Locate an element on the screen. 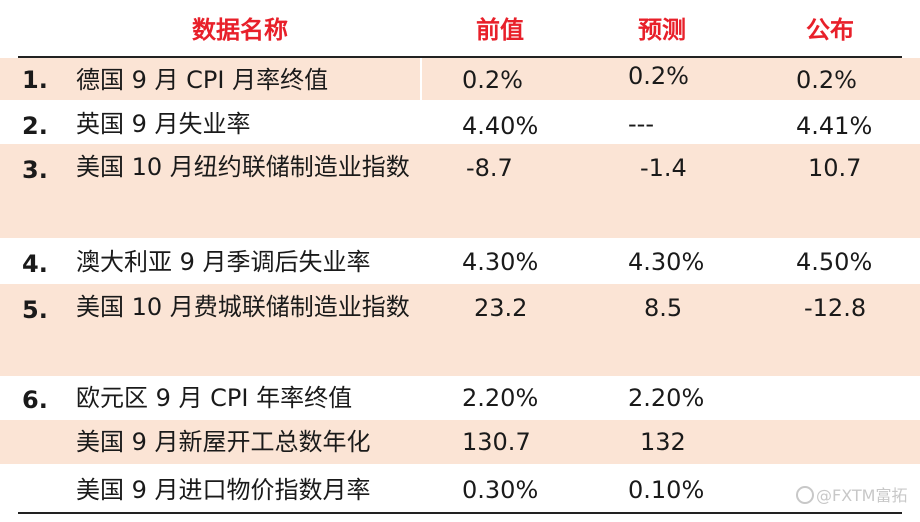  row-prev: 4.30% is located at coordinates (500, 262).